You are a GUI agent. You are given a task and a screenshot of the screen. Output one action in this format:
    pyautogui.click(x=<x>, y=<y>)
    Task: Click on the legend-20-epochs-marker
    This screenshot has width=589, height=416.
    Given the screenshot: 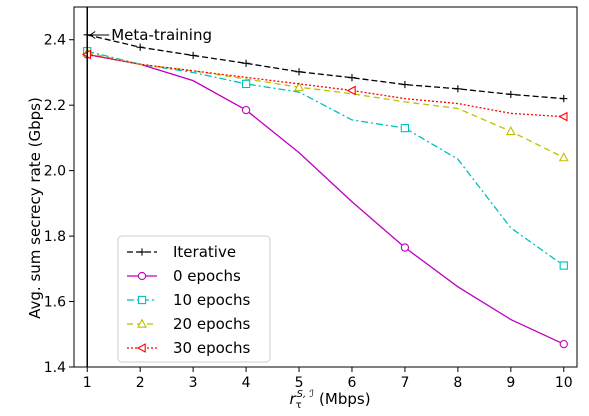 What is the action you would take?
    pyautogui.click(x=142, y=323)
    